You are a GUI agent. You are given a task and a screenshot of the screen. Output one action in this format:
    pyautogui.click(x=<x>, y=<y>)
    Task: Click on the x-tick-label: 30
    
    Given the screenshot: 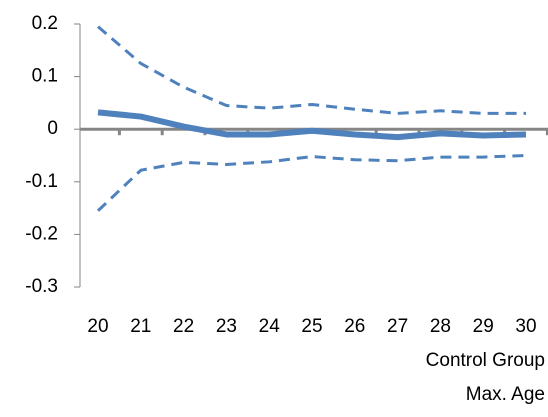 What is the action you would take?
    pyautogui.click(x=525, y=326)
    